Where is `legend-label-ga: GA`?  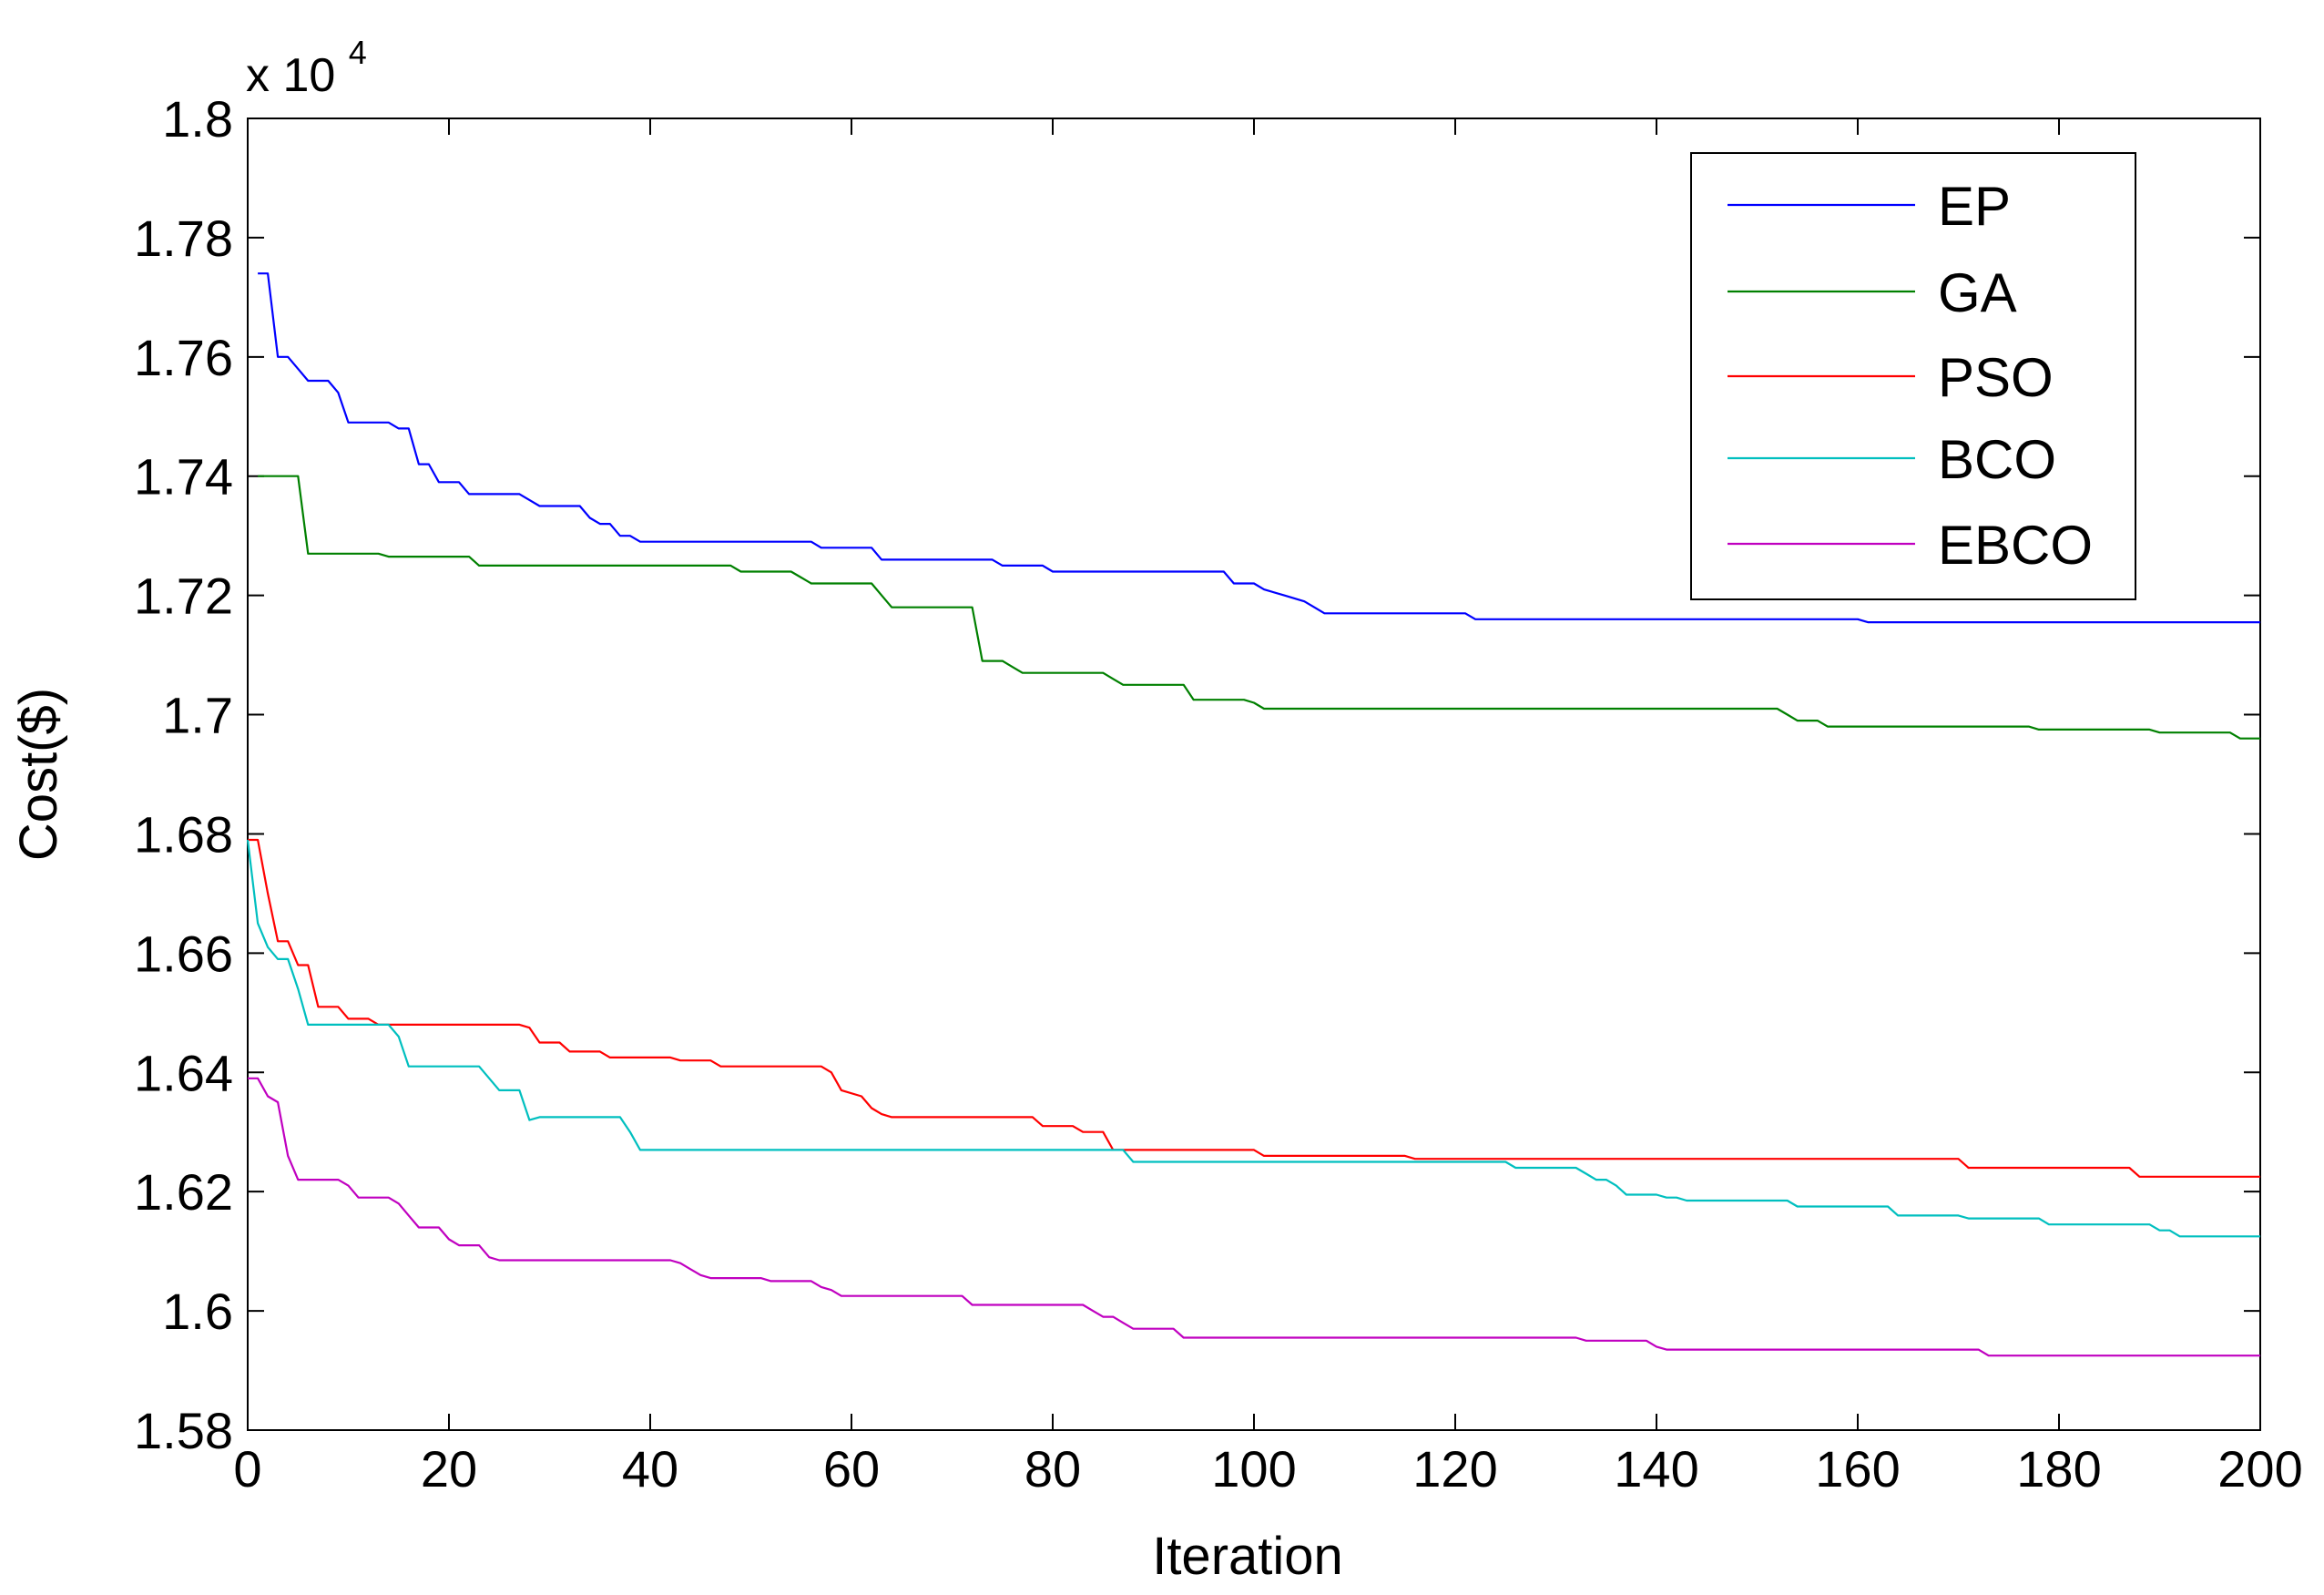
legend-label-ga: GA is located at coordinates (1977, 292).